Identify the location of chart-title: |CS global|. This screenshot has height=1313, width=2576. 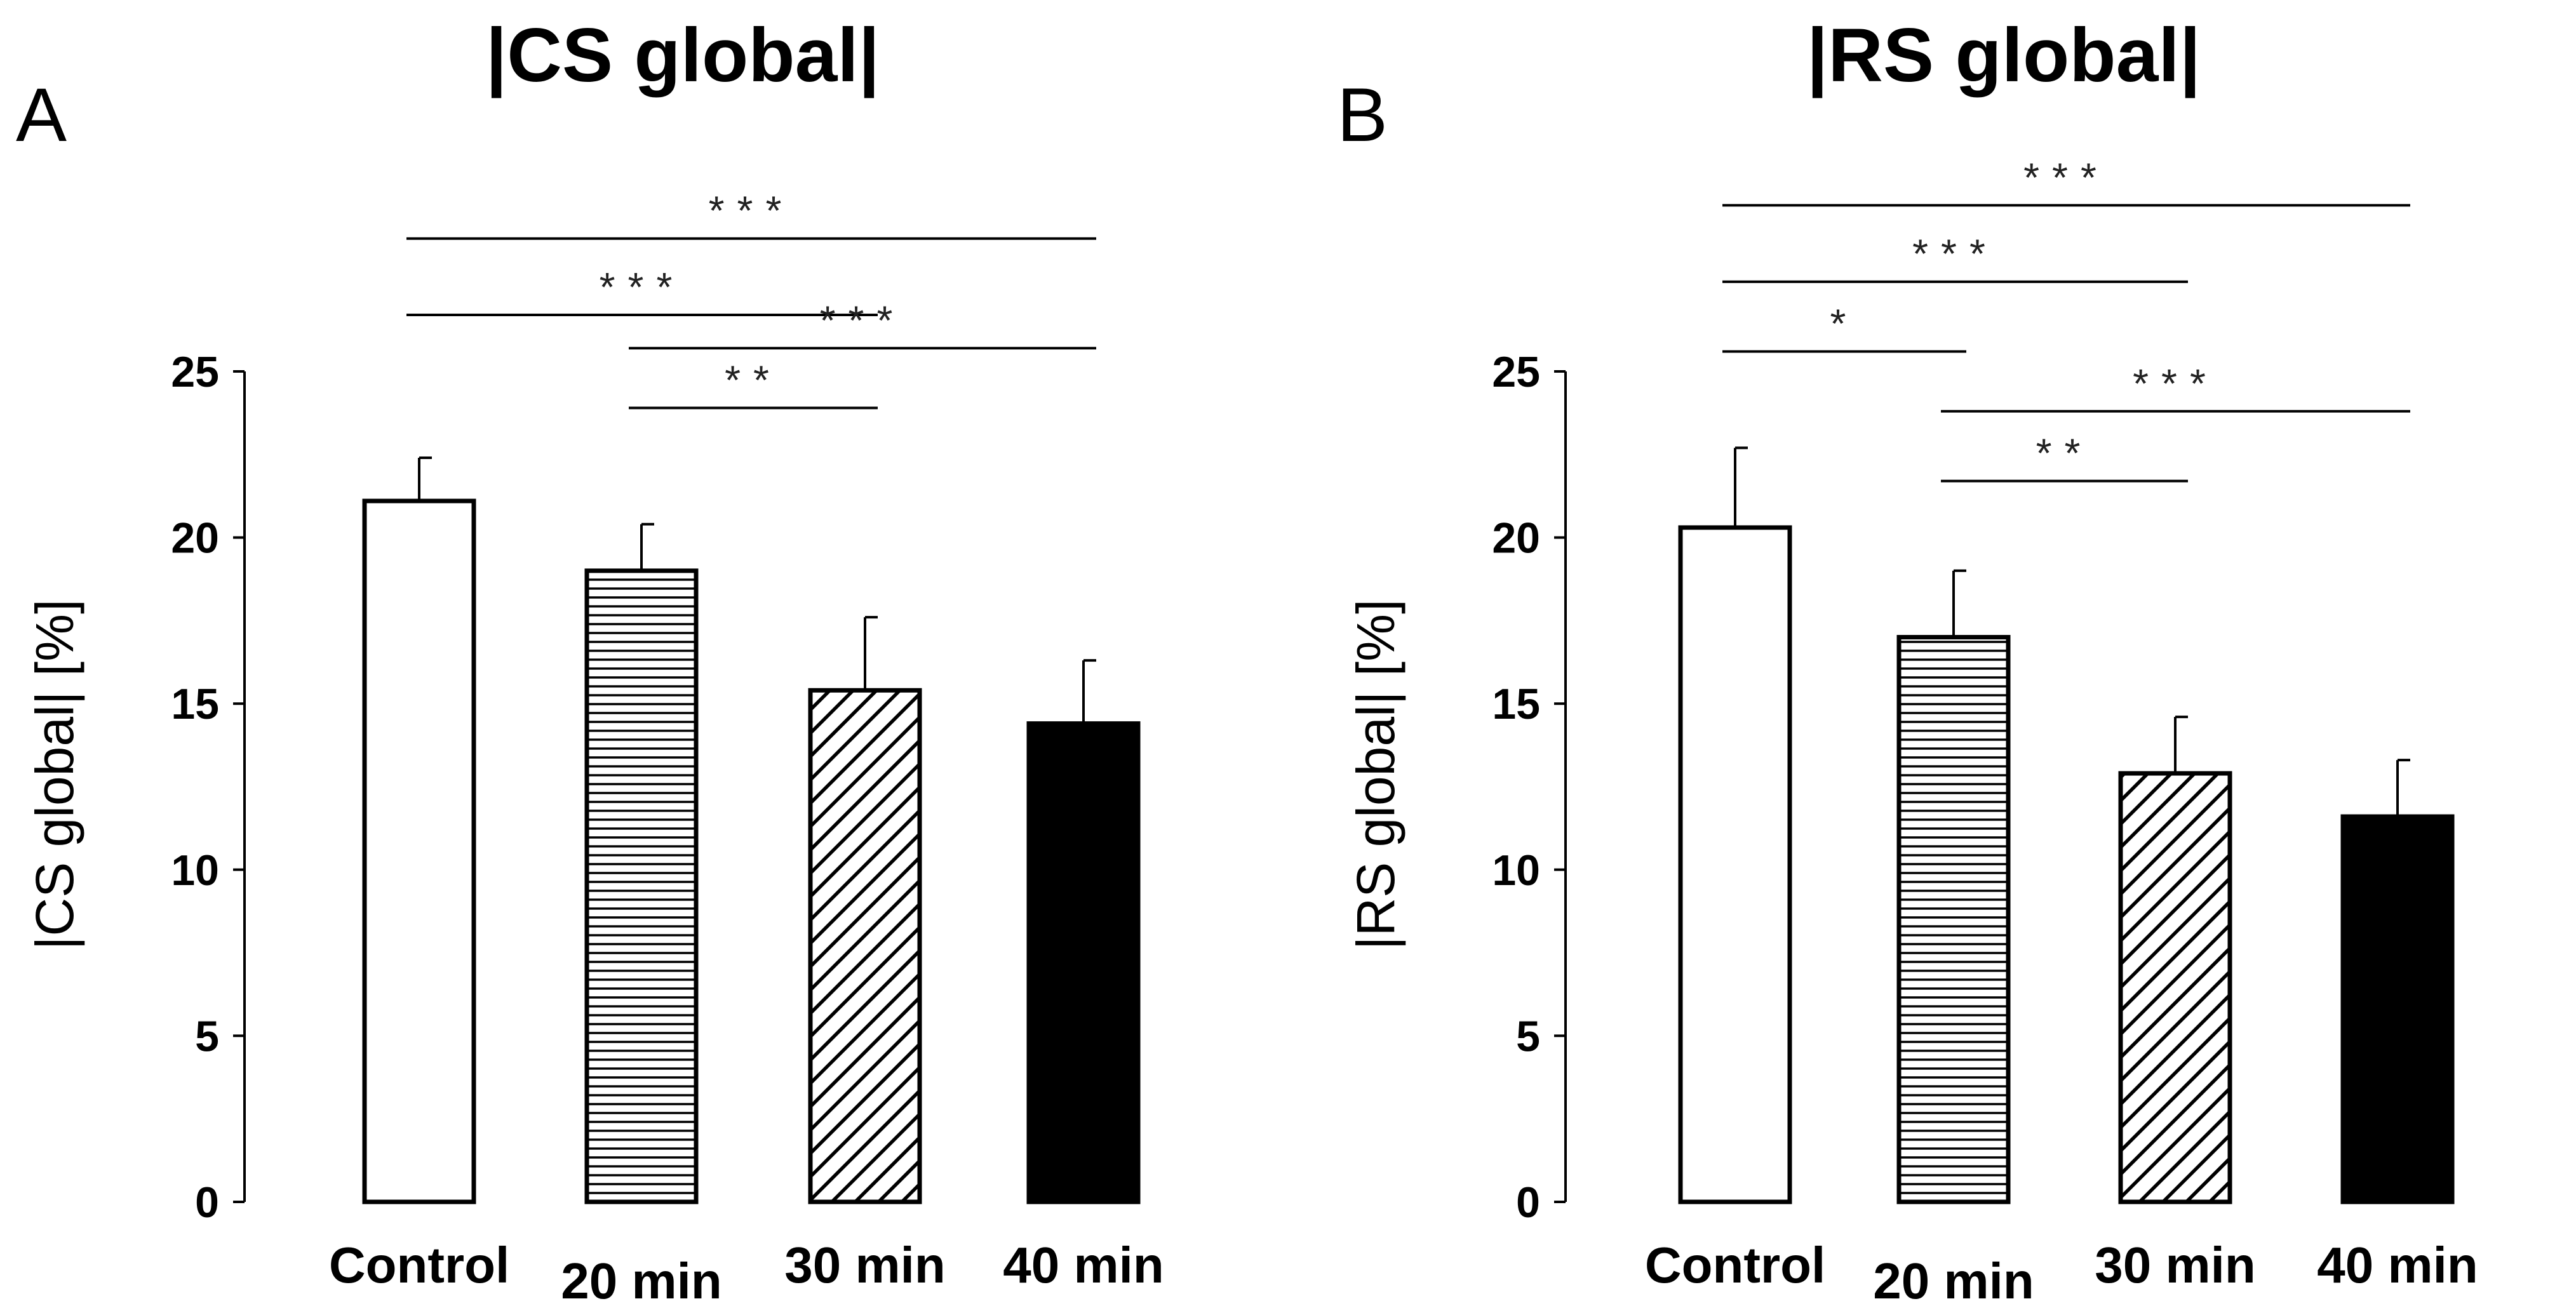
(683, 55).